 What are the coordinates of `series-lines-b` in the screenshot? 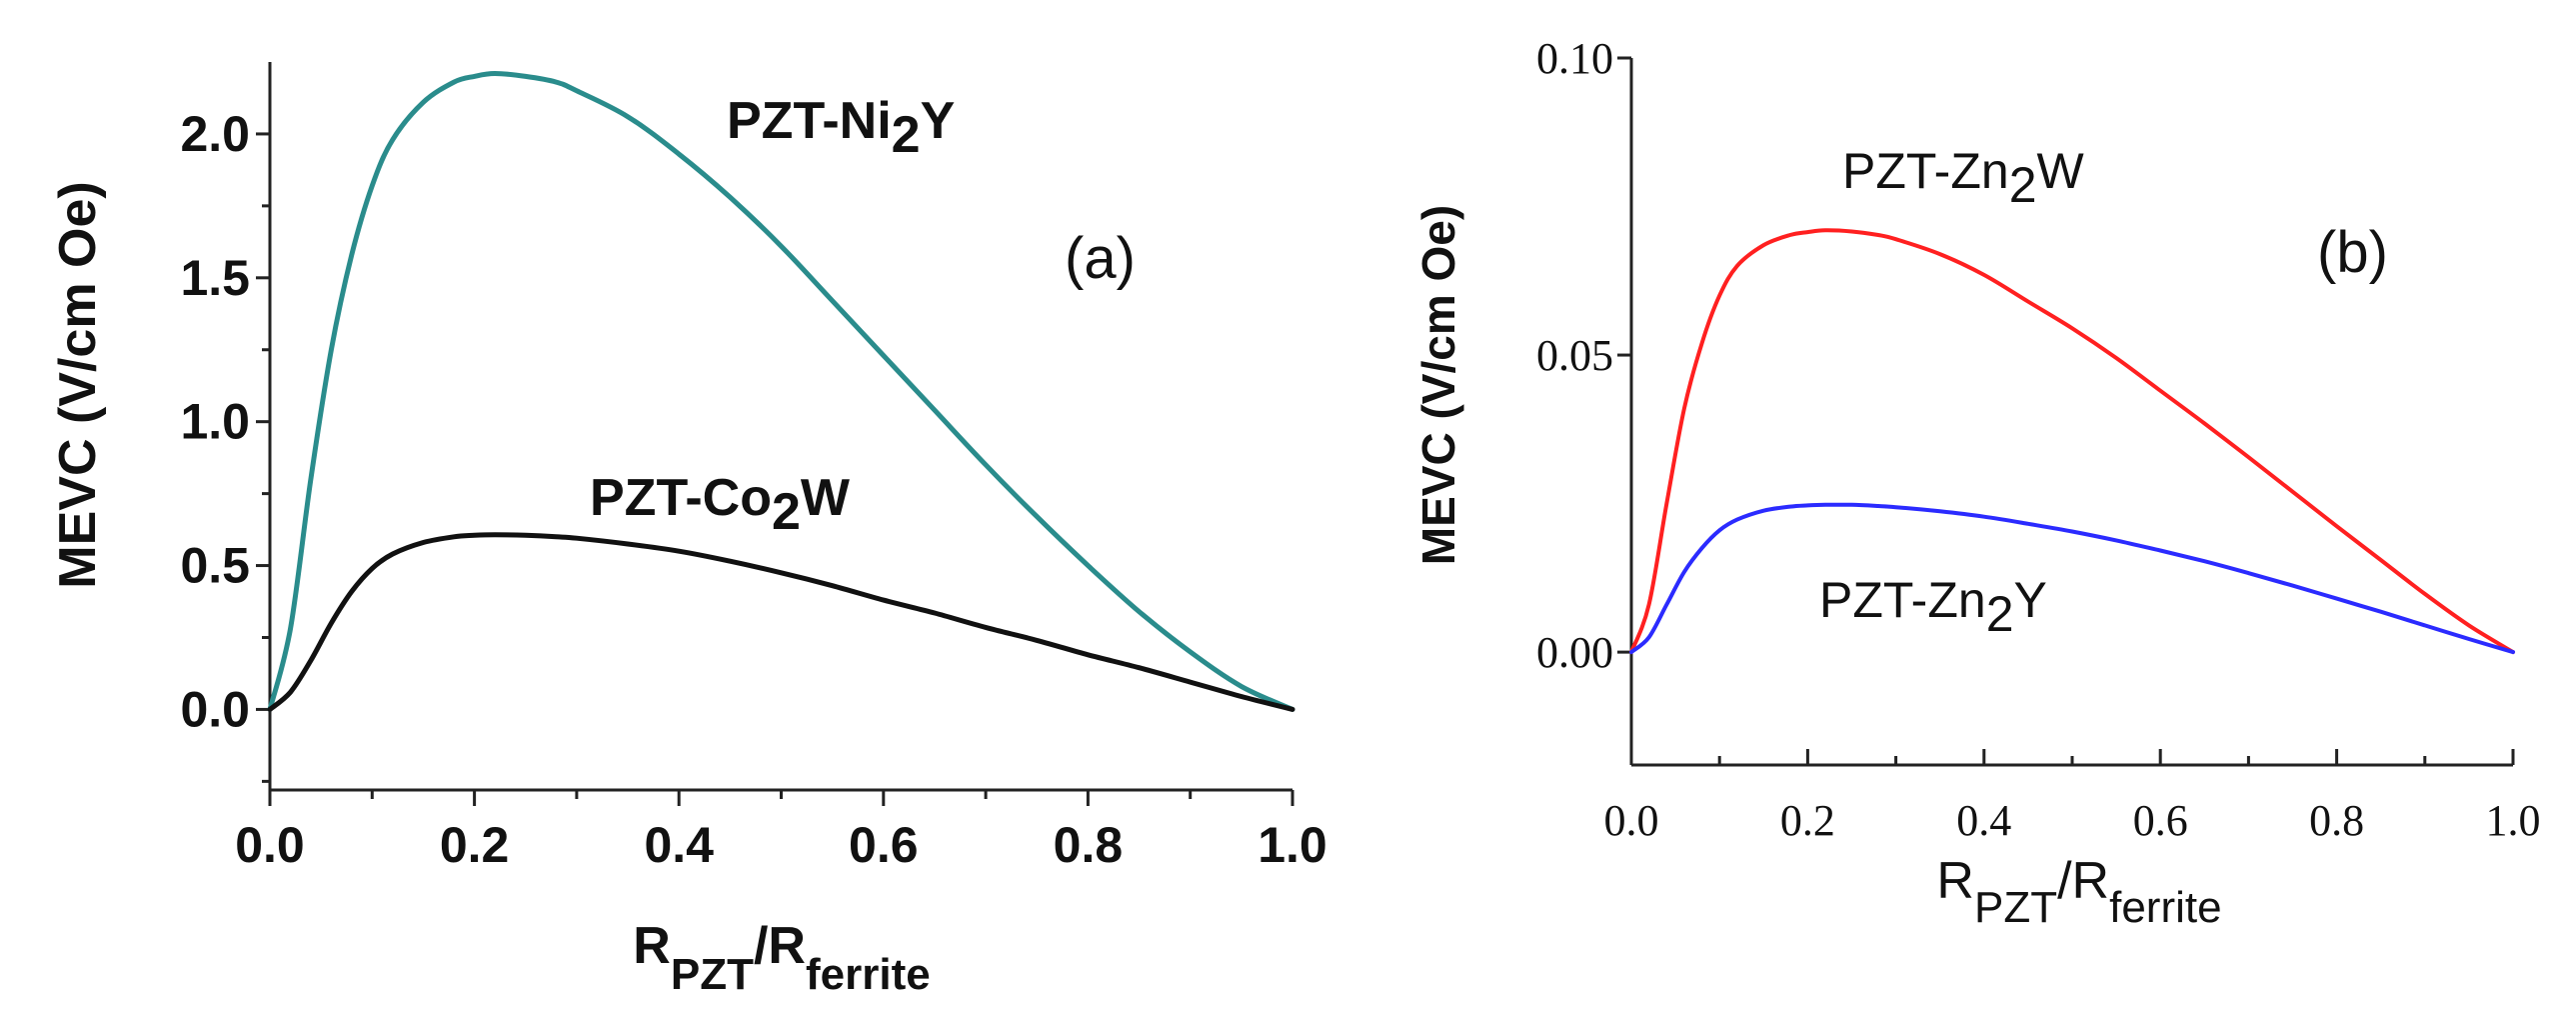 It's located at (2072, 441).